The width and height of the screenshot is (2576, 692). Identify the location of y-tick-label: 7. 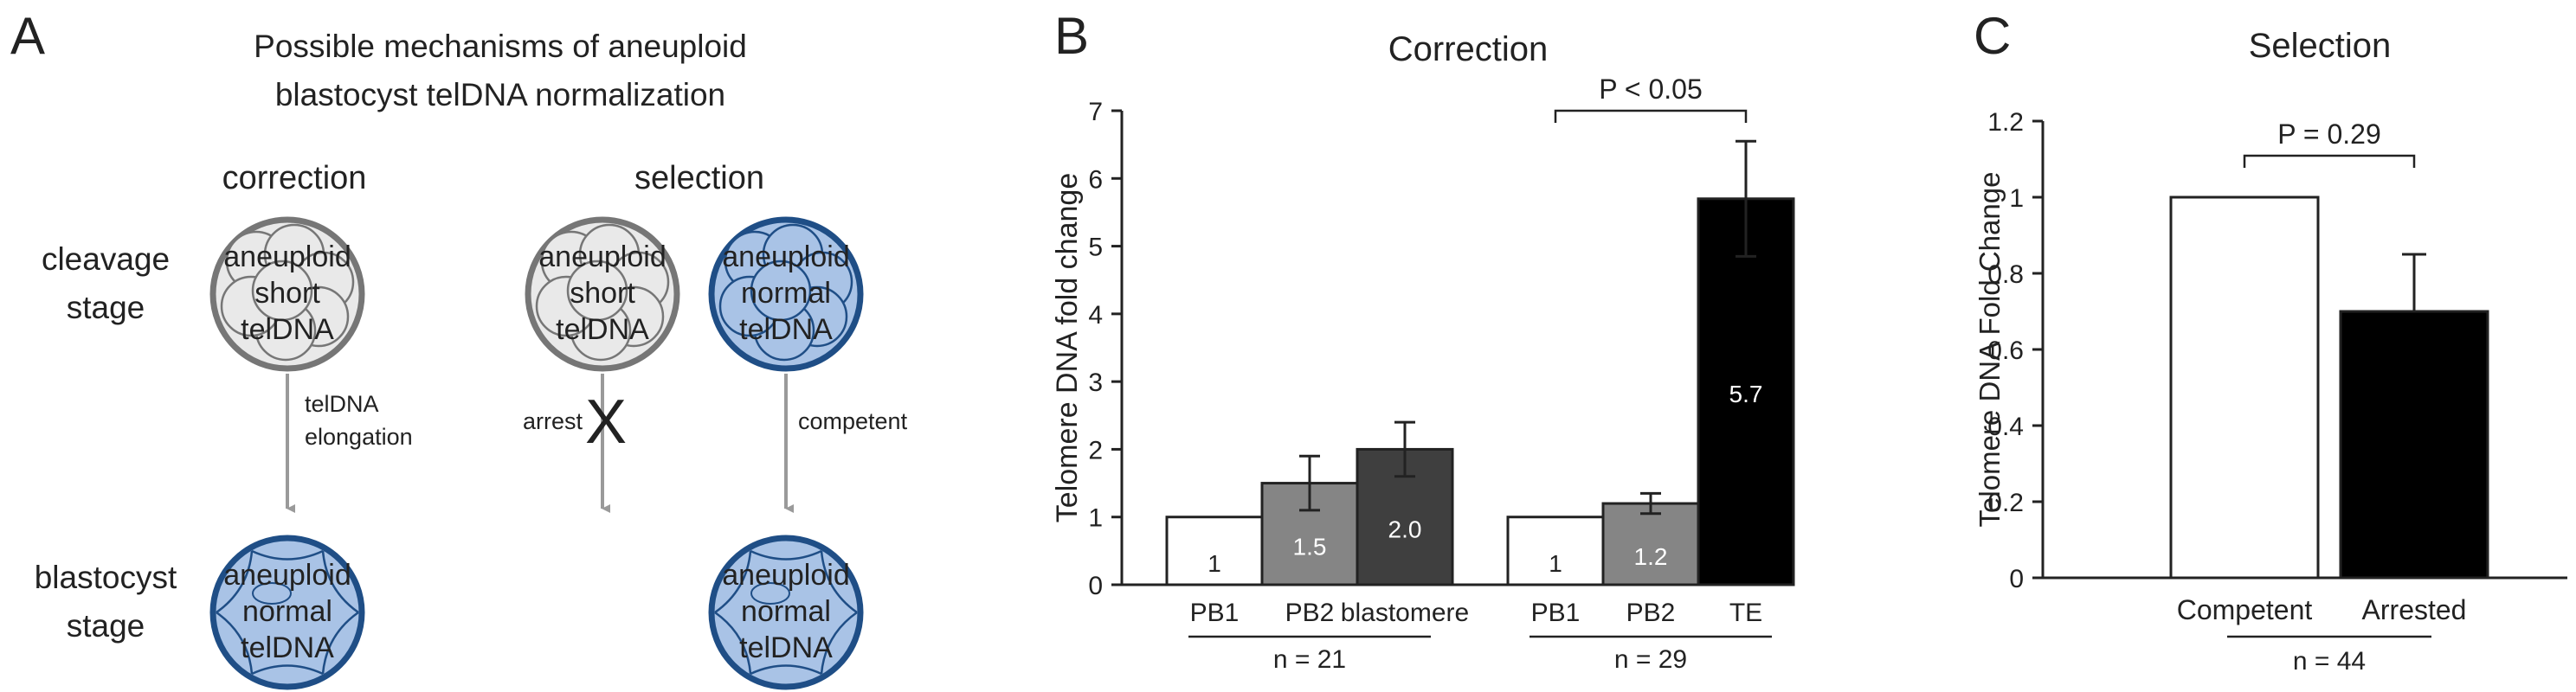
(1095, 112).